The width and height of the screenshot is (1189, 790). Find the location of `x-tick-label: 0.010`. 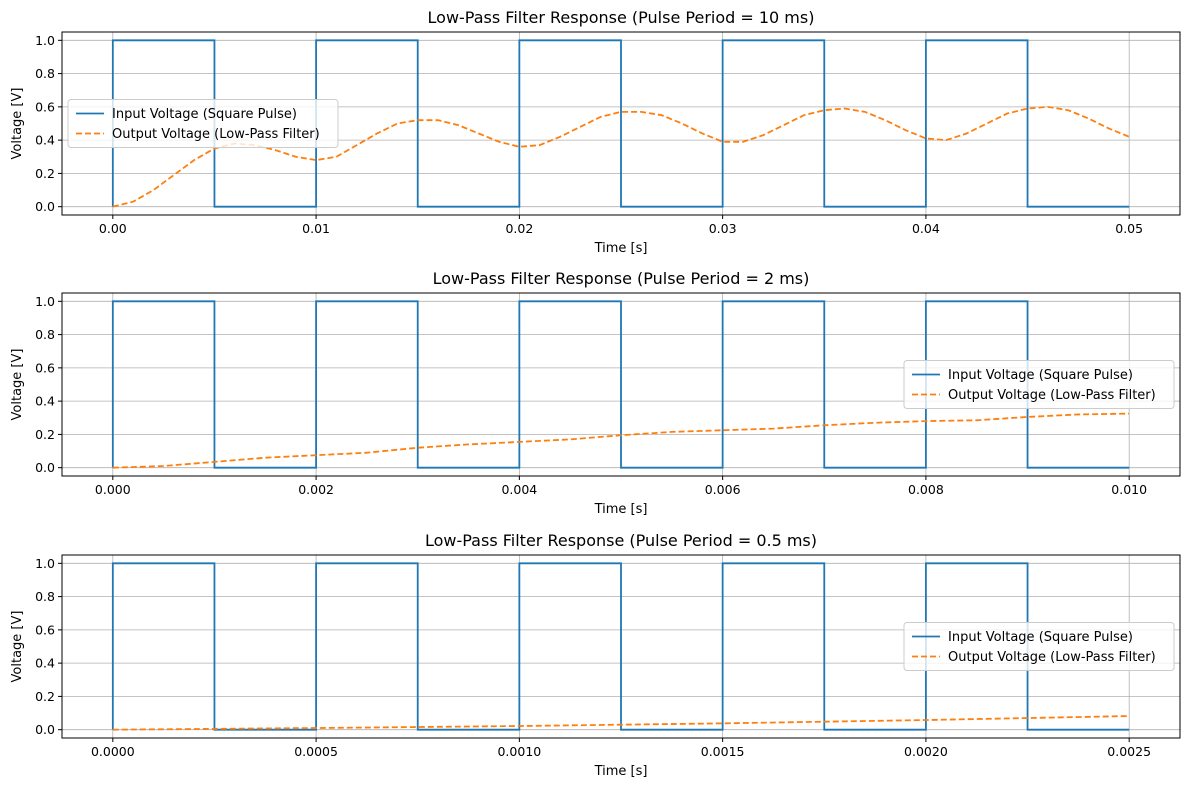

x-tick-label: 0.010 is located at coordinates (1129, 489).